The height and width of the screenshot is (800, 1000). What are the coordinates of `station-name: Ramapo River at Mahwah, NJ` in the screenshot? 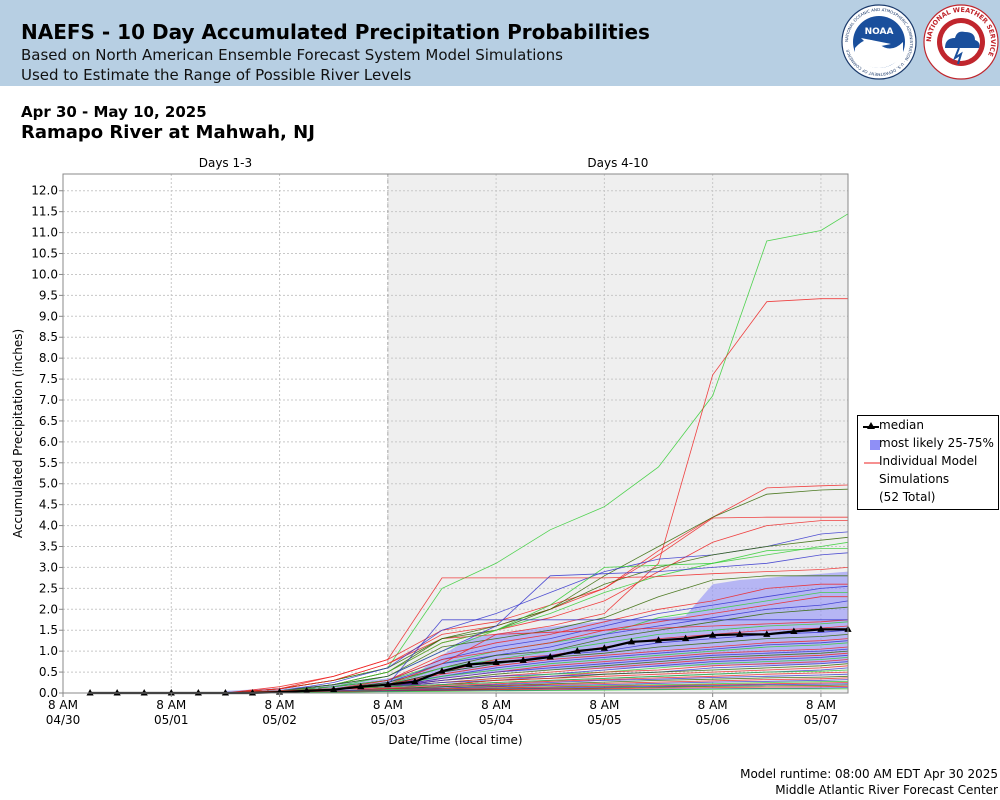 It's located at (168, 132).